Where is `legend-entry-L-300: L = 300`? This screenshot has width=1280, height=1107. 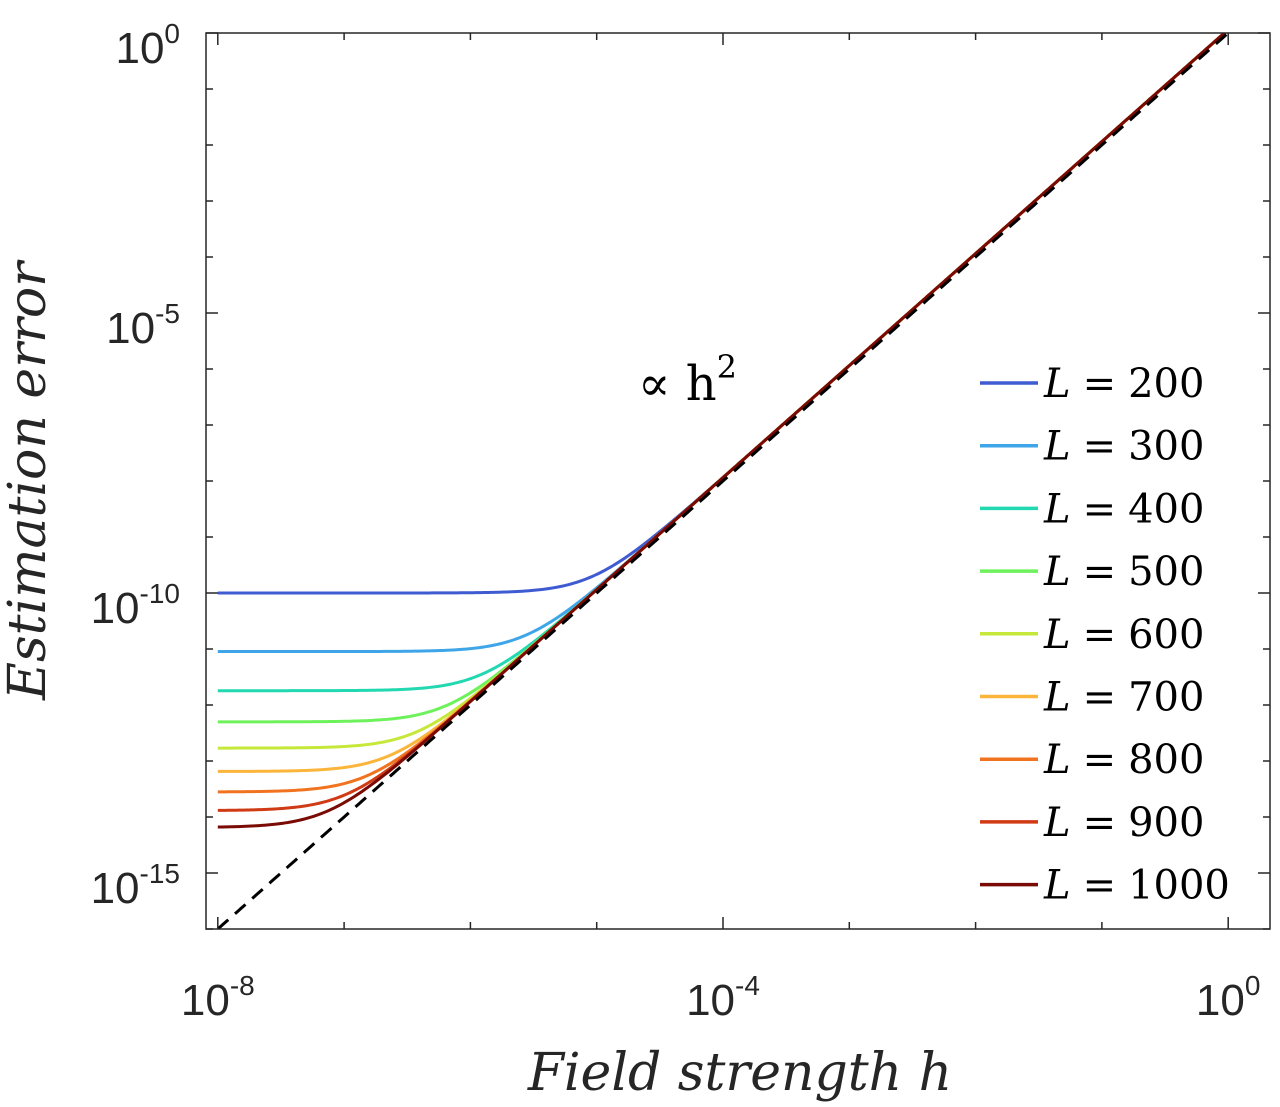 legend-entry-L-300: L = 300 is located at coordinates (1123, 447).